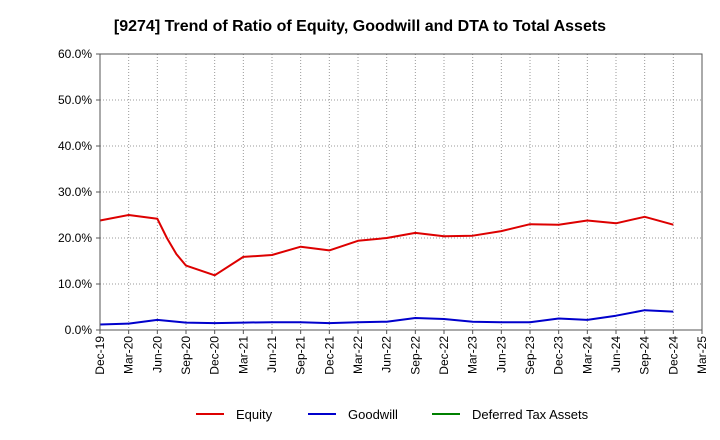 Image resolution: width=720 pixels, height=440 pixels. Describe the element at coordinates (645, 355) in the screenshot. I see `x-tick-label: Sep-24` at that location.